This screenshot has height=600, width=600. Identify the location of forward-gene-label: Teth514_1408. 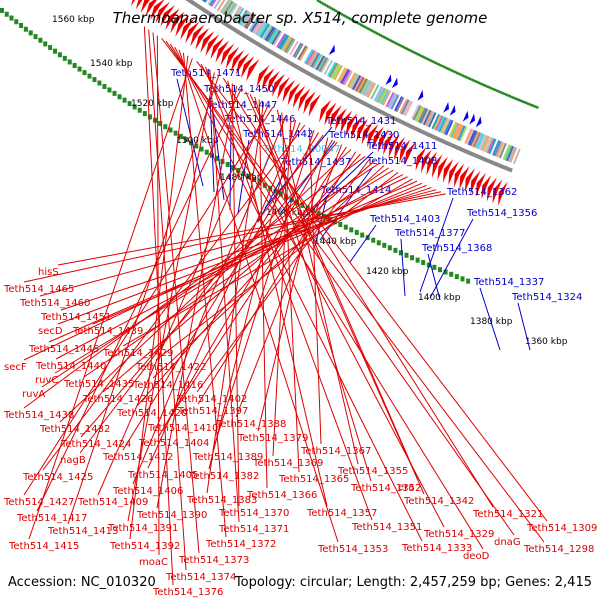
(401, 161).